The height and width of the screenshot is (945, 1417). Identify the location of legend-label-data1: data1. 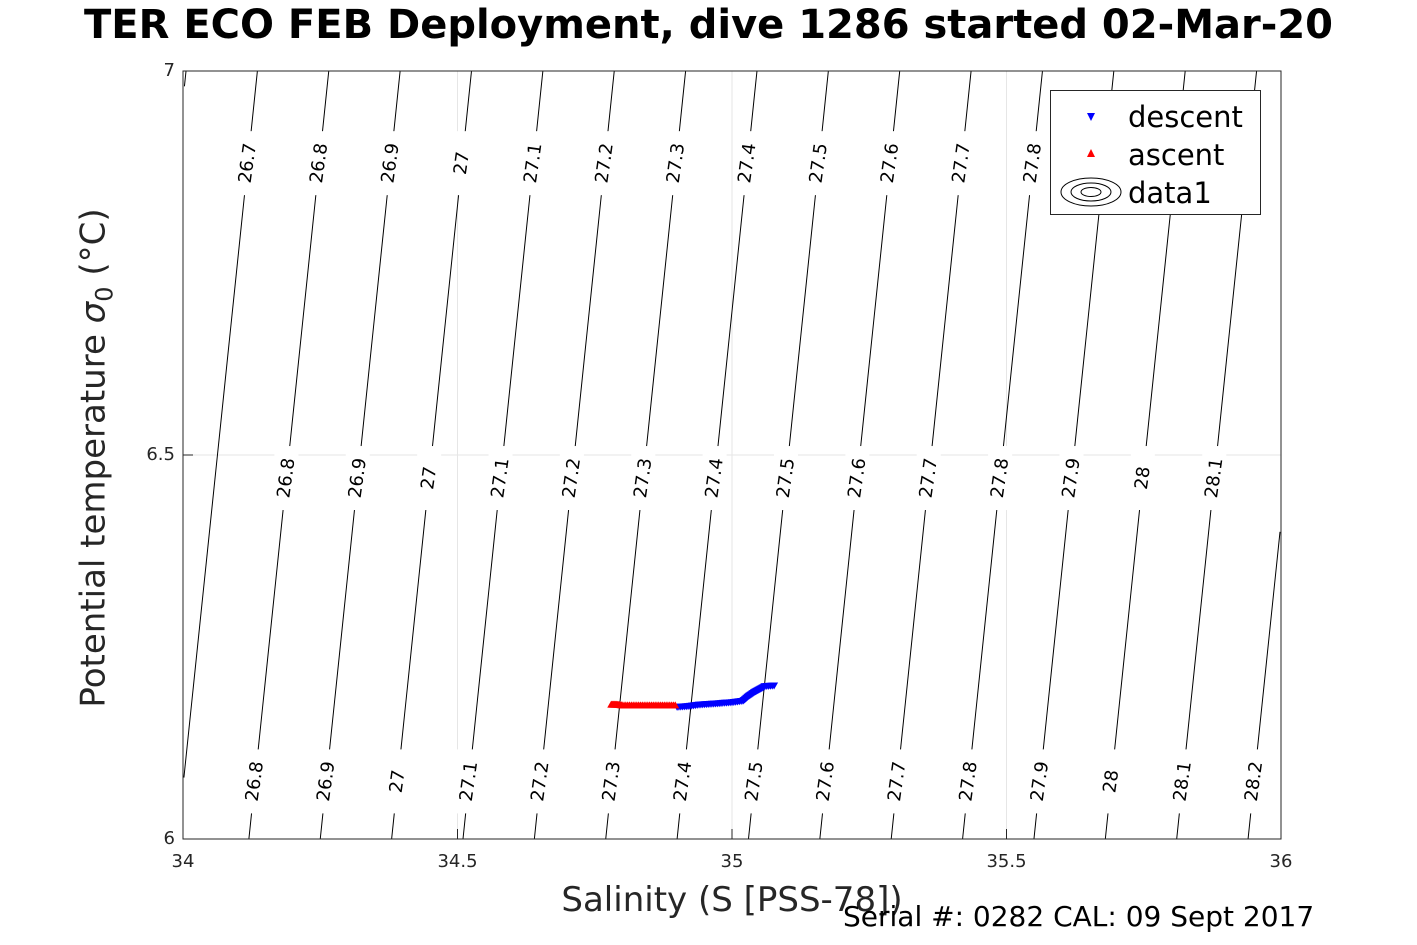
(1170, 193).